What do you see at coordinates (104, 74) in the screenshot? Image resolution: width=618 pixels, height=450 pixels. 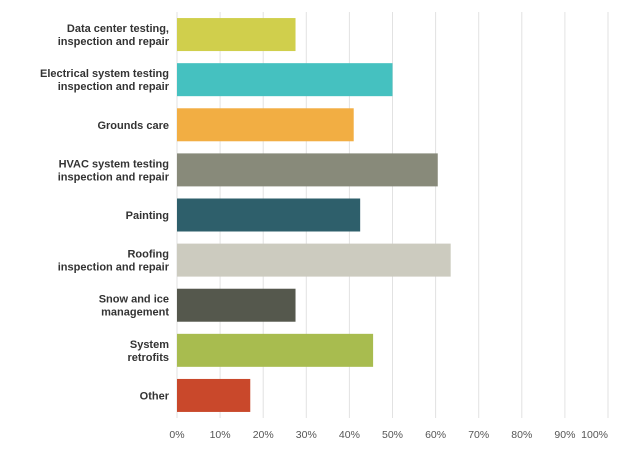 I see `category-label-line: Electrical system testing` at bounding box center [104, 74].